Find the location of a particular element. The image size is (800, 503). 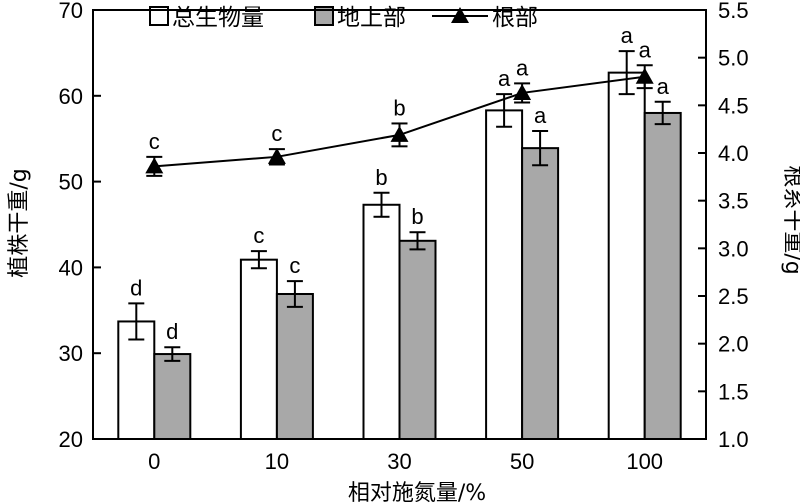

y-tick-label: 20 is located at coordinates (71, 439).